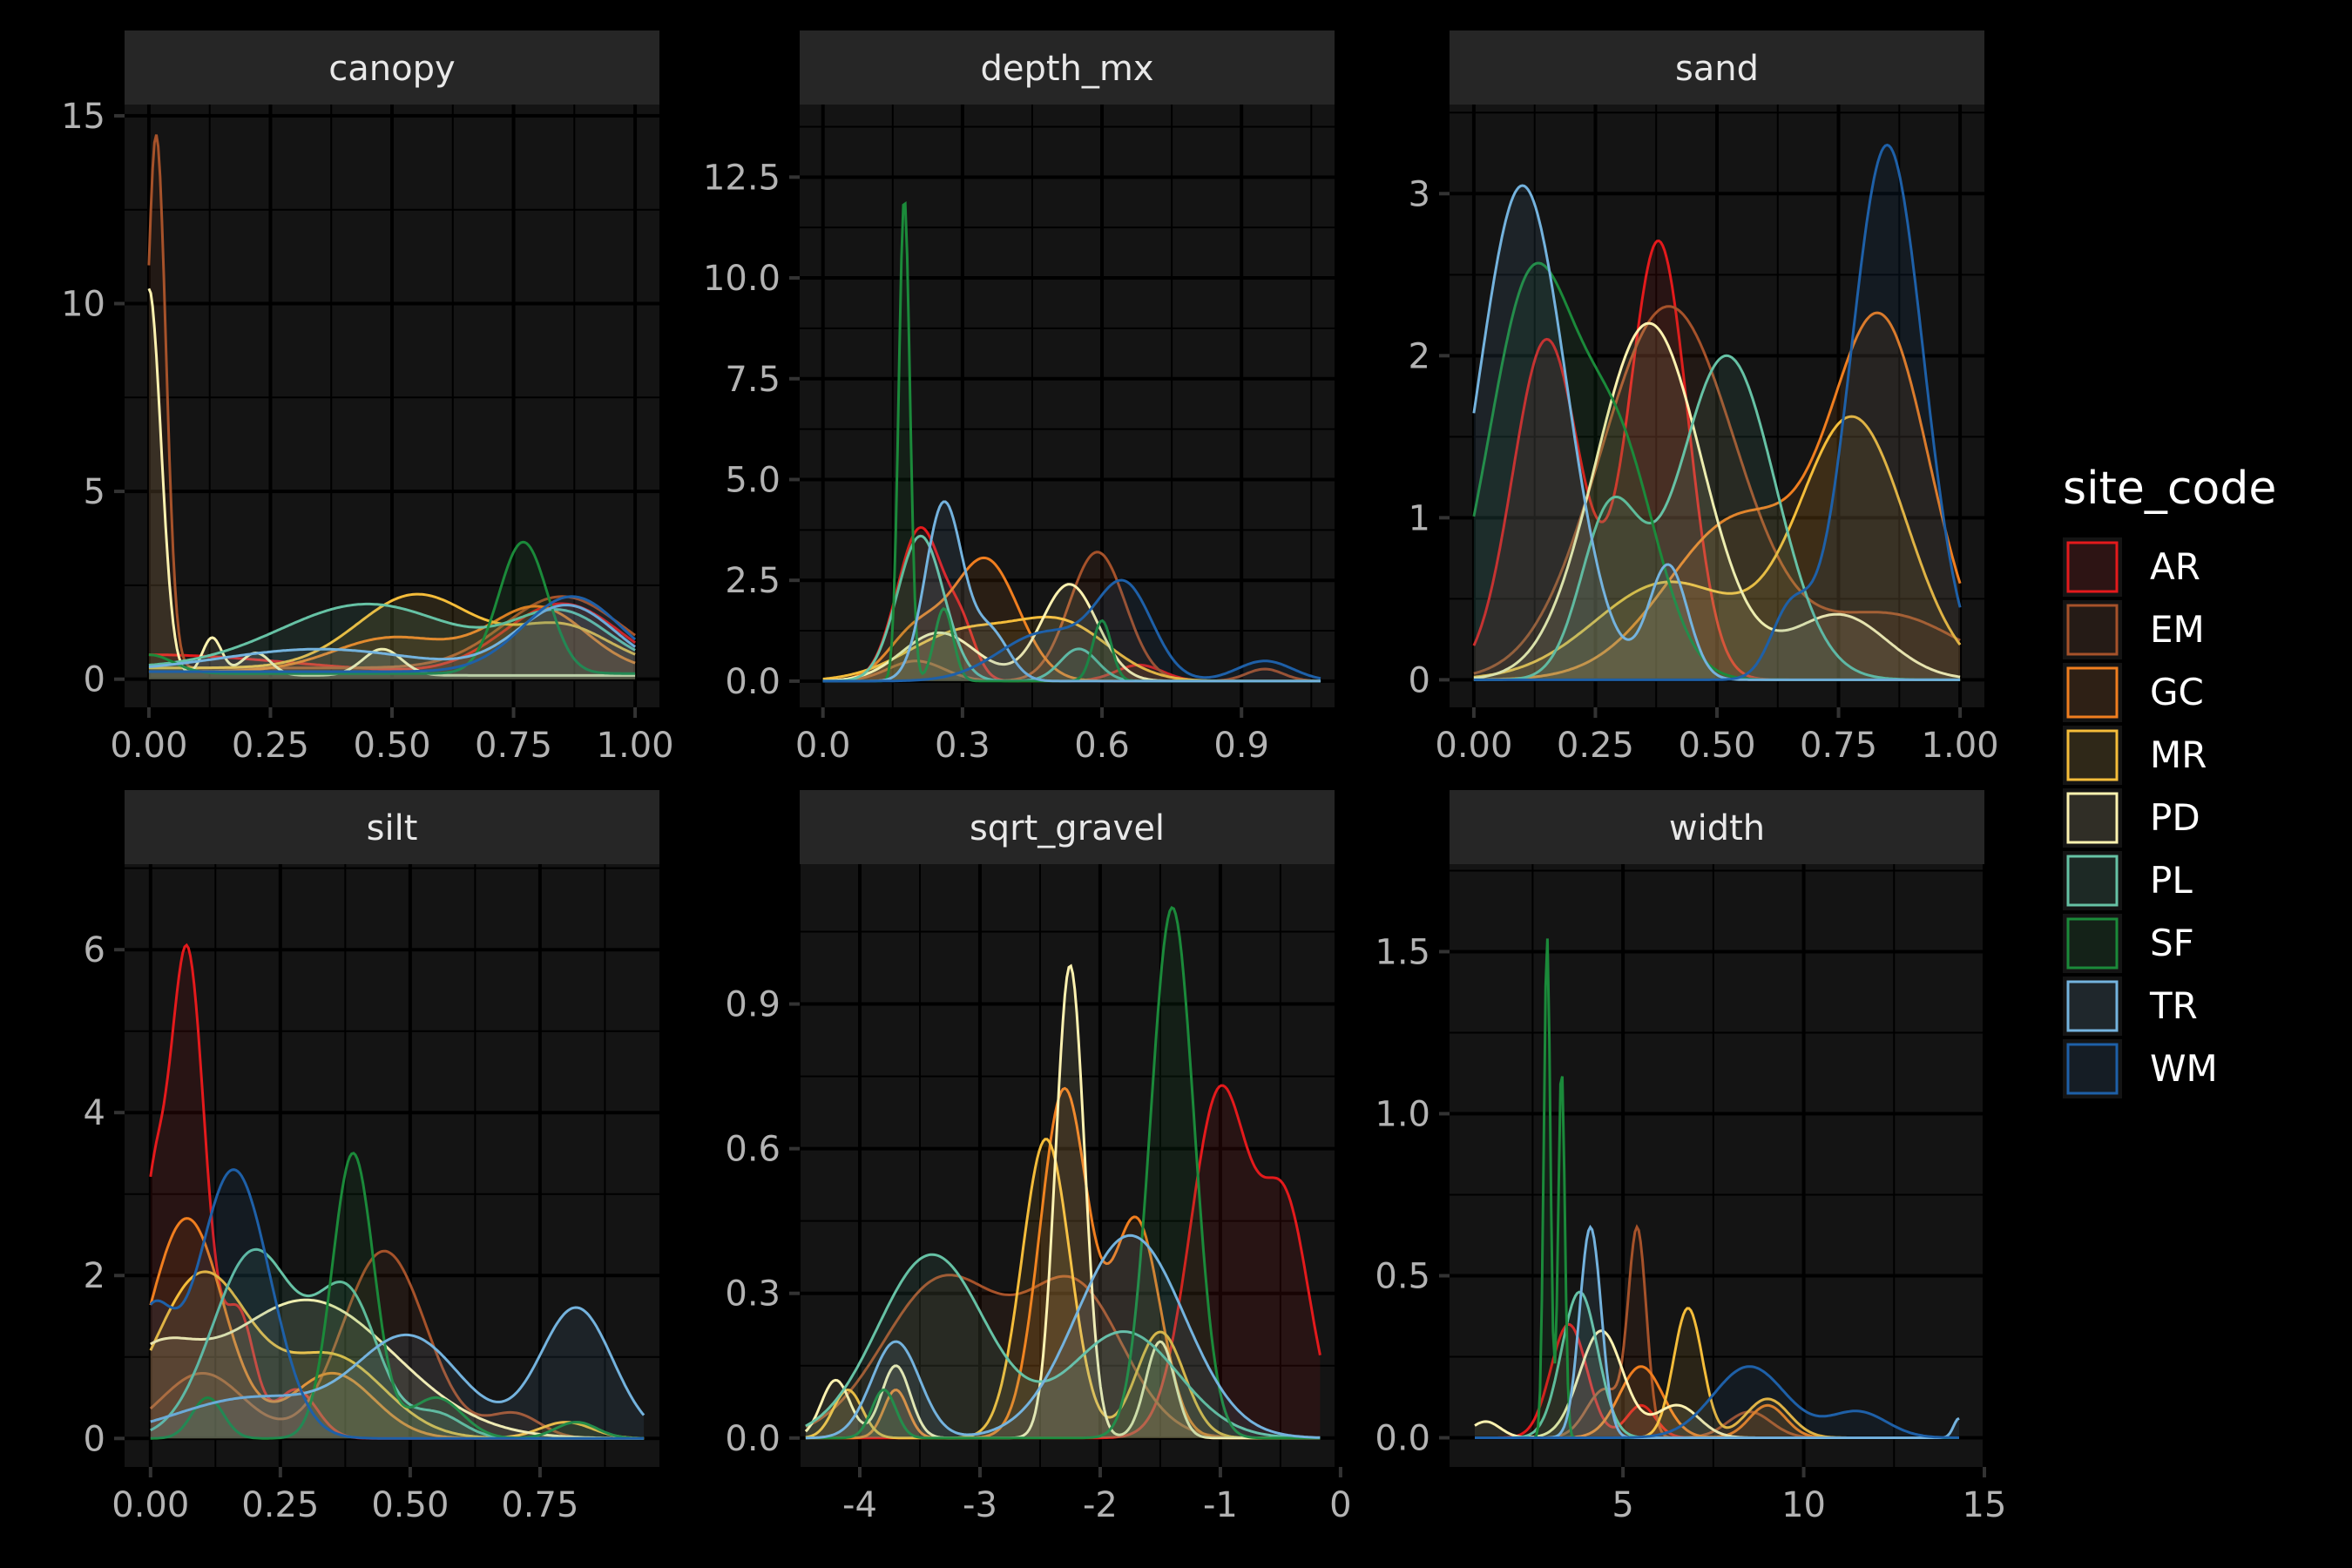  Describe the element at coordinates (980, 1505) in the screenshot. I see `x-tick-label: -3` at that location.